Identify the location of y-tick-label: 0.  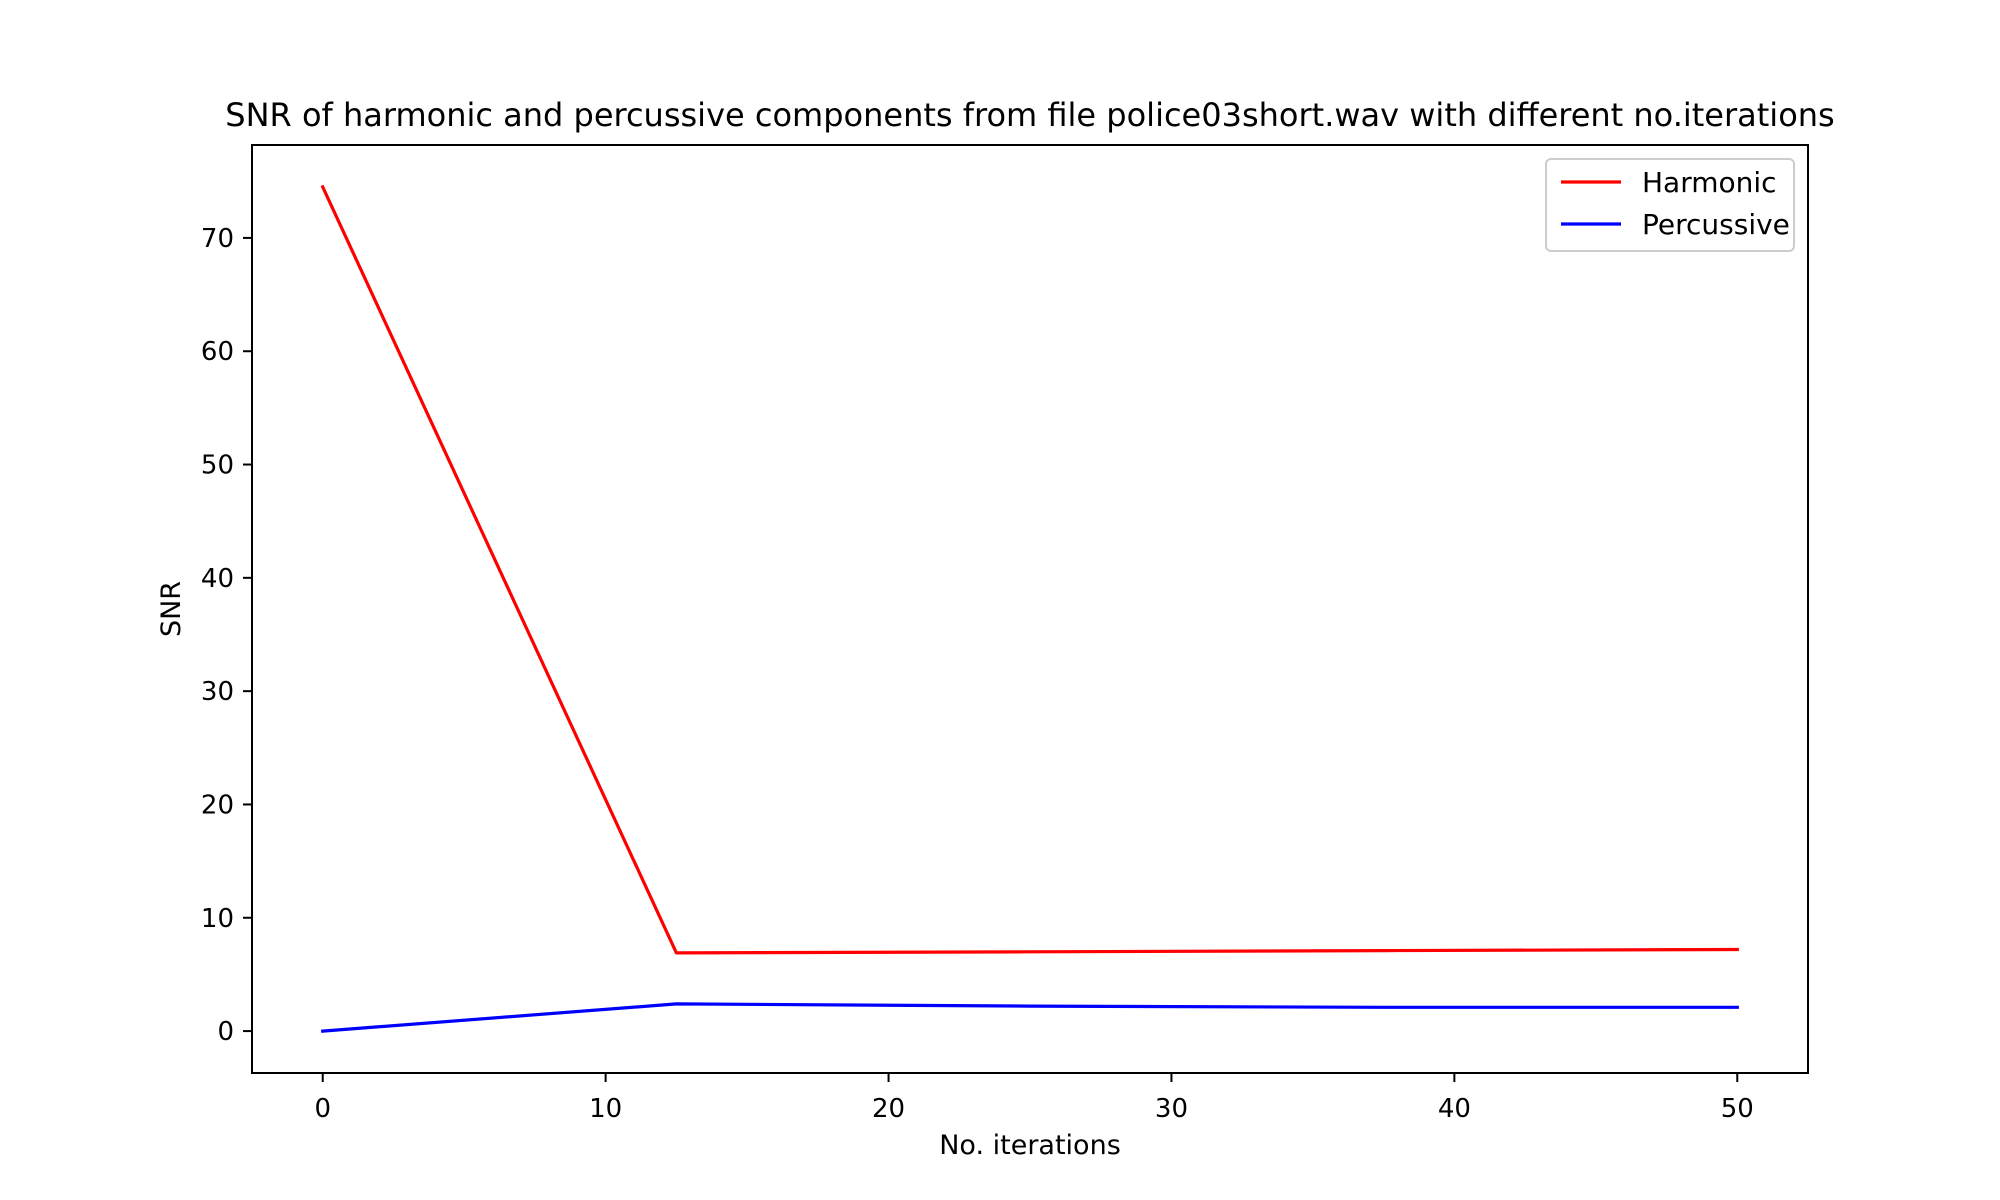
(225, 1032).